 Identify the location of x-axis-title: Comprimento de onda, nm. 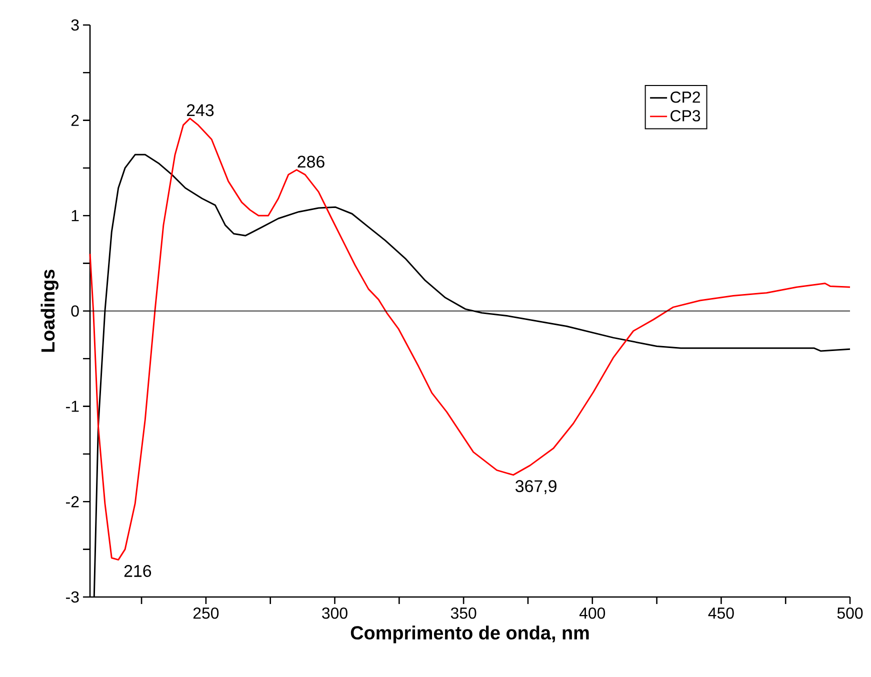
(469, 635).